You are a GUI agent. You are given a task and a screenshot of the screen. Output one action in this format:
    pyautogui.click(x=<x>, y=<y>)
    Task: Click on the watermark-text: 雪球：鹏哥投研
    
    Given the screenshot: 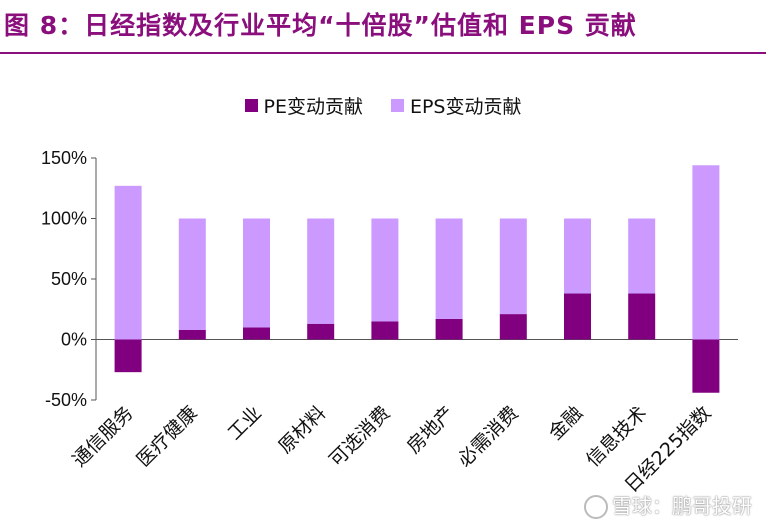 What is the action you would take?
    pyautogui.click(x=682, y=505)
    